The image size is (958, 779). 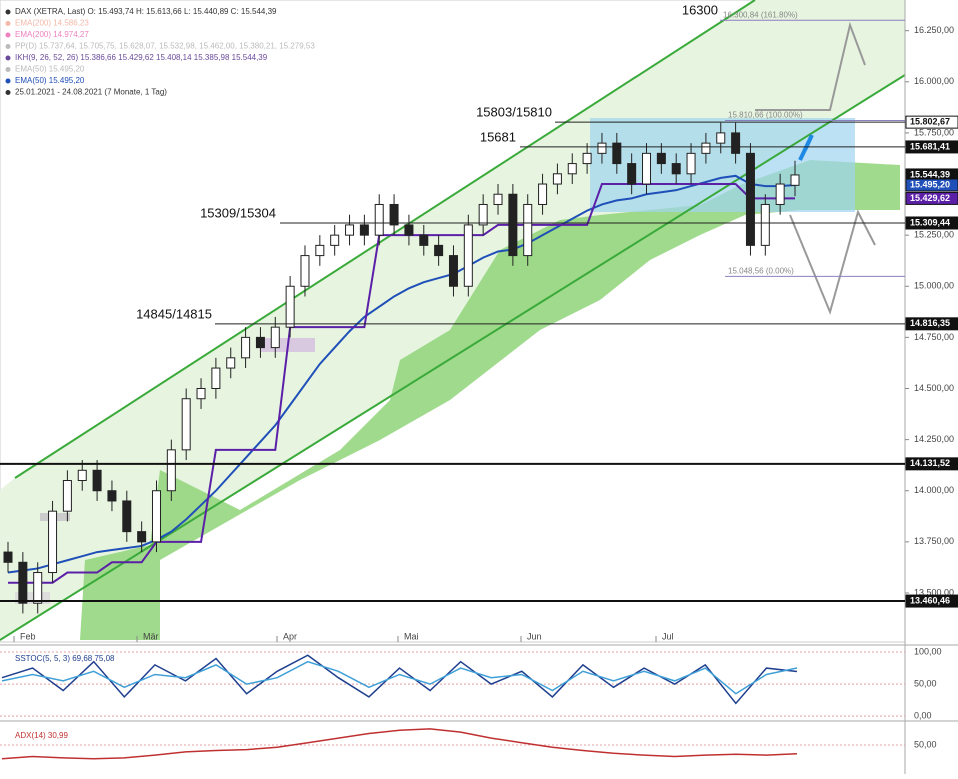 What do you see at coordinates (52, 23) in the screenshot?
I see `legend-entry: EMA(200) 14.586,23` at bounding box center [52, 23].